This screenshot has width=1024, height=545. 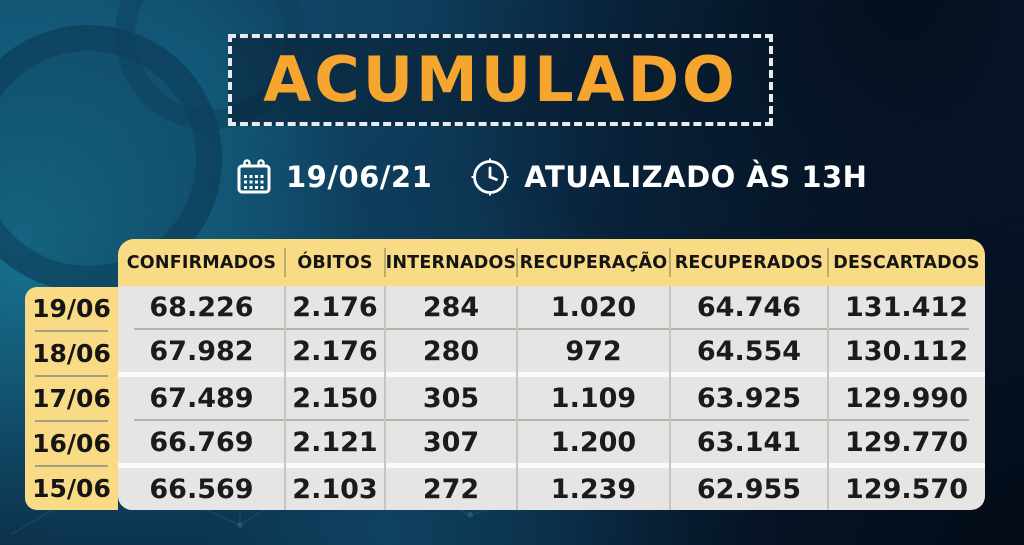 What do you see at coordinates (71, 488) in the screenshot?
I see `row-label: 15/06` at bounding box center [71, 488].